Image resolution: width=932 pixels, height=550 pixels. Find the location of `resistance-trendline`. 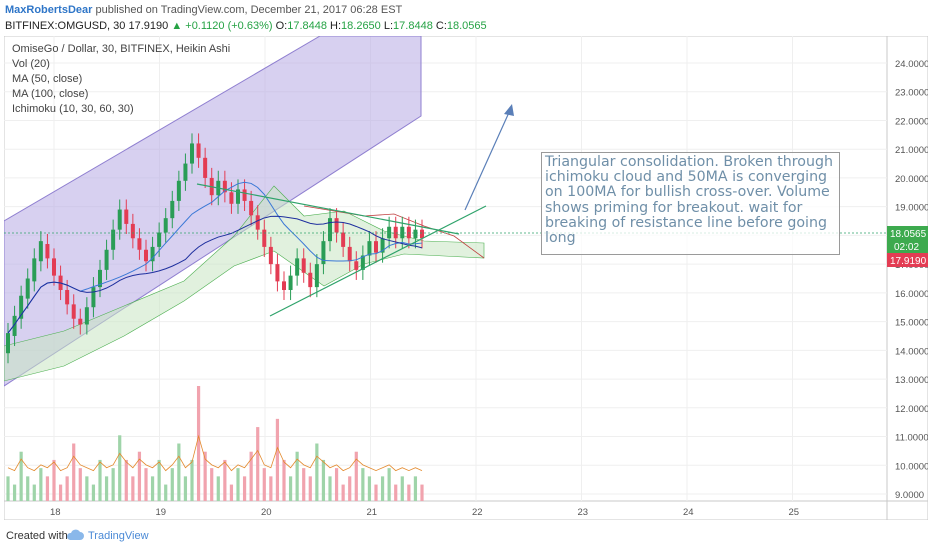

resistance-trendline is located at coordinates (328, 209).